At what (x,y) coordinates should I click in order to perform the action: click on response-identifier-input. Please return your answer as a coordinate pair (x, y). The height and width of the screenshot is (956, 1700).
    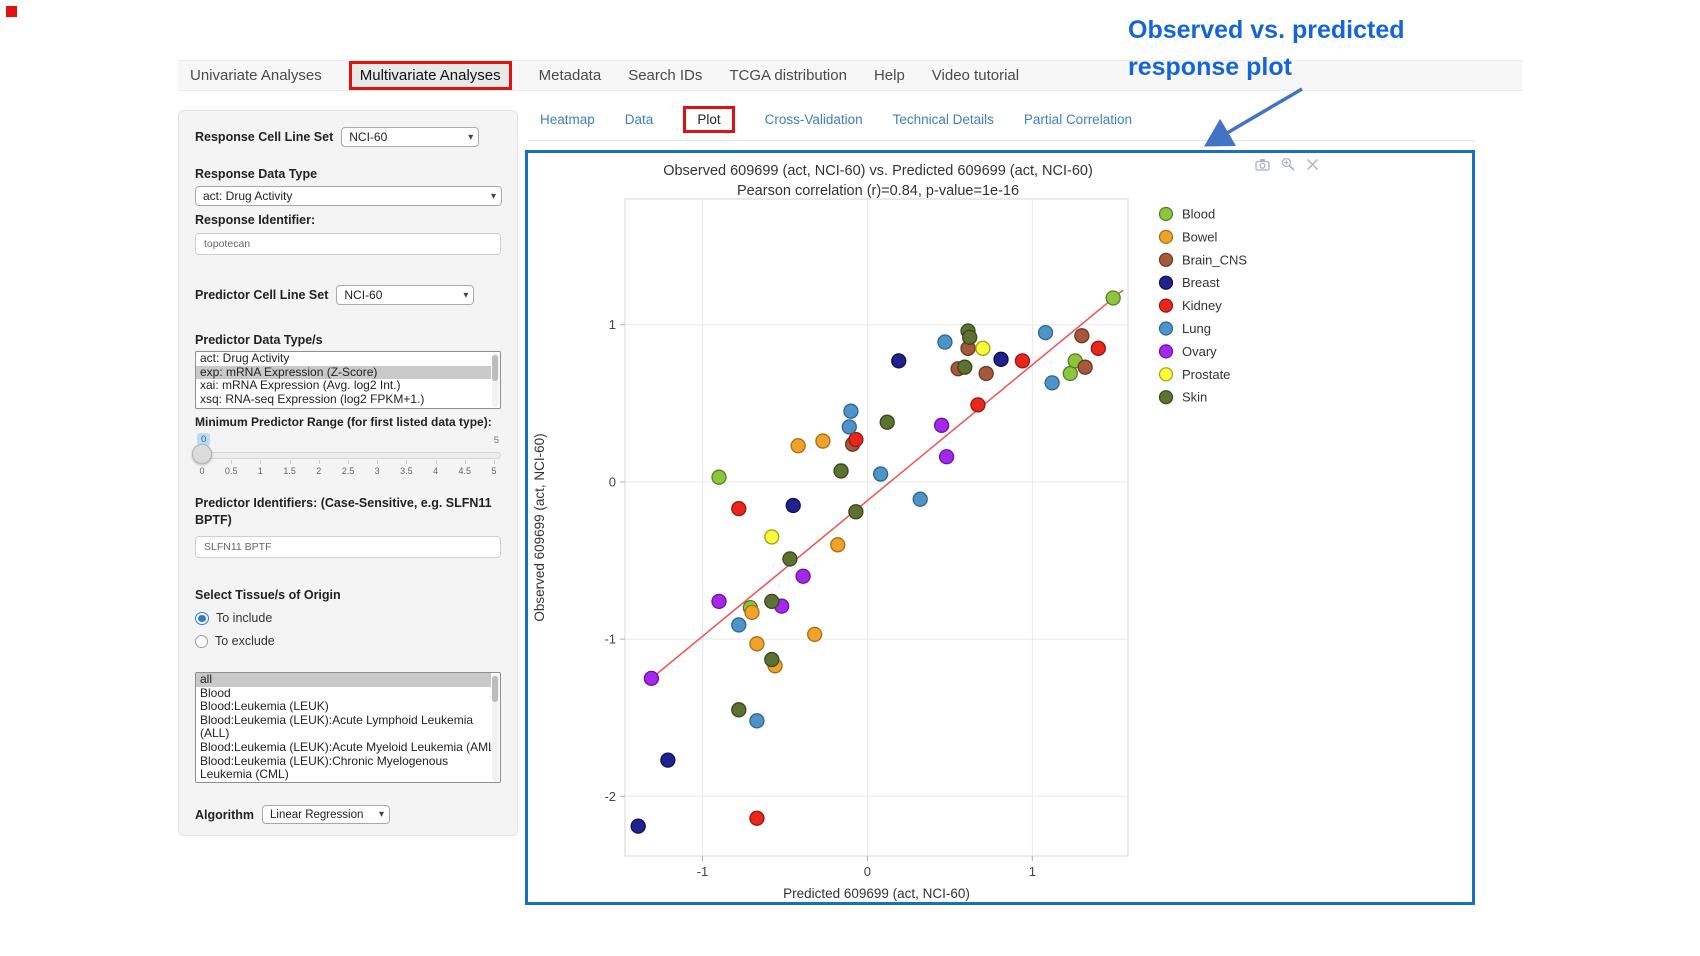
    Looking at the image, I should click on (348, 244).